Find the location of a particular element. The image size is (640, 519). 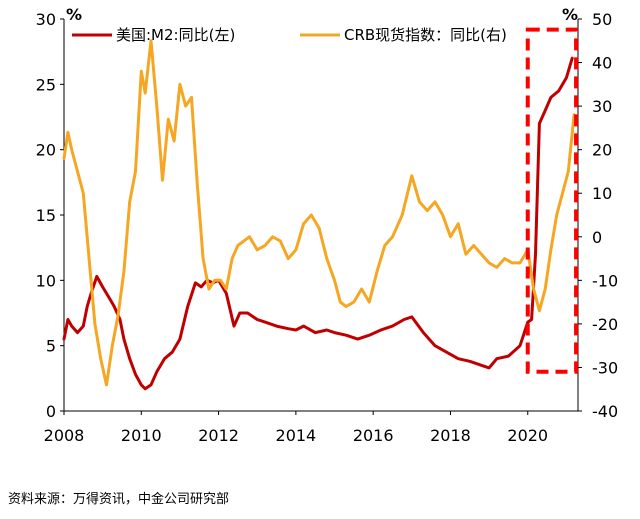

legend-label-2: CRB现货指数：同比(右) is located at coordinates (425, 35).